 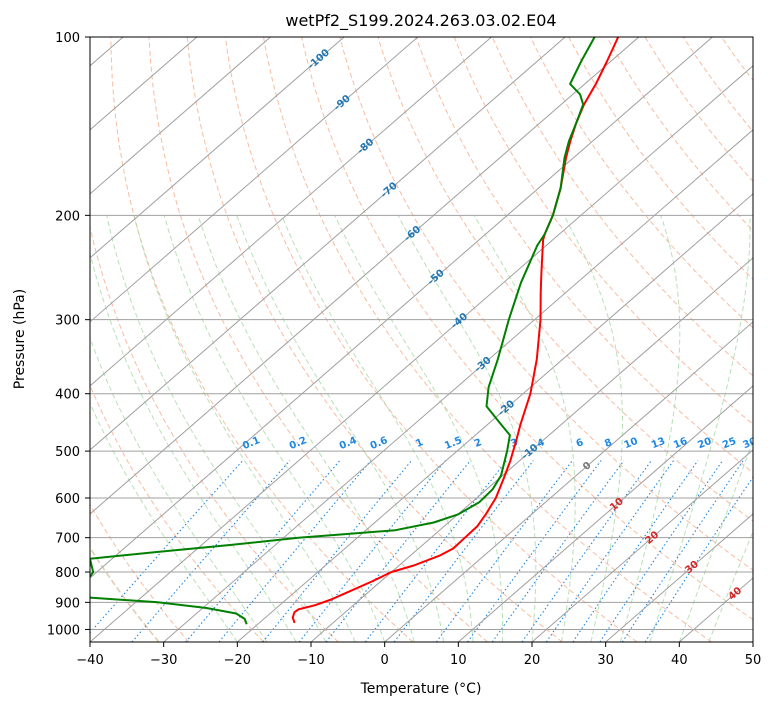 What do you see at coordinates (631, 443) in the screenshot?
I see `mixing-ratio-label: 10` at bounding box center [631, 443].